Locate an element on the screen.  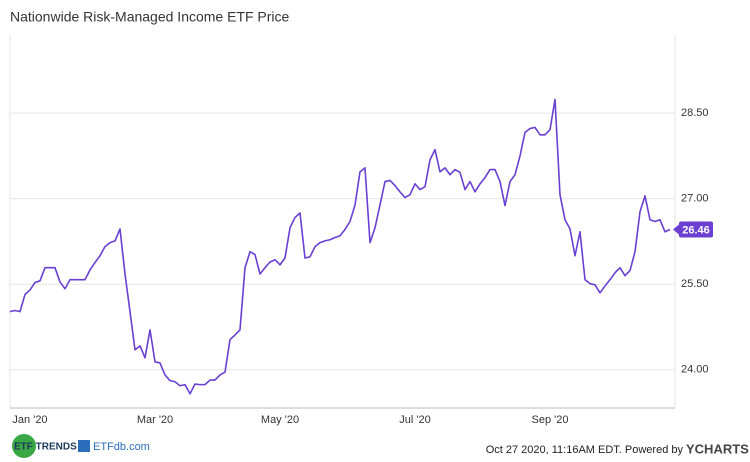
y-tick-label: 27.00 is located at coordinates (695, 199).